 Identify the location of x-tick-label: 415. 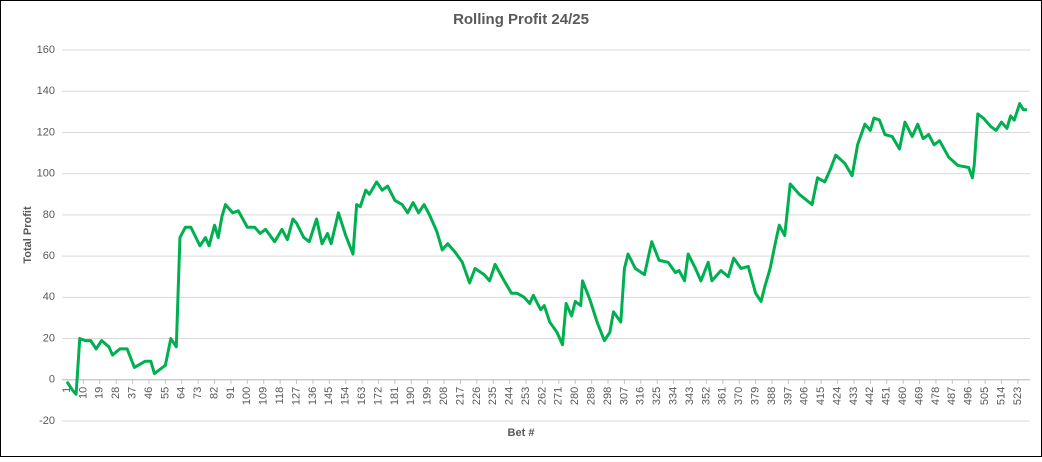
(821, 396).